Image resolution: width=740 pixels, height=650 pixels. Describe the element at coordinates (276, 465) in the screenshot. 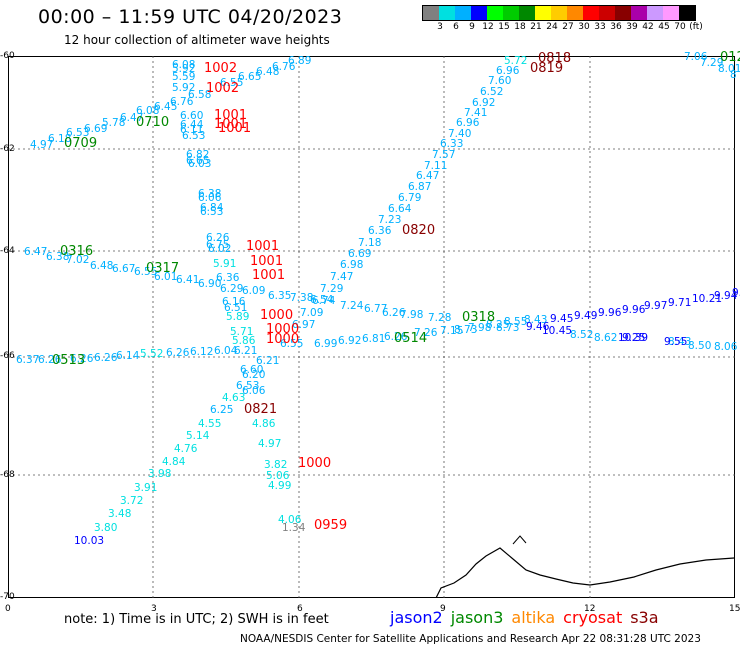

I see `wave-height-reading: 3.82` at that location.